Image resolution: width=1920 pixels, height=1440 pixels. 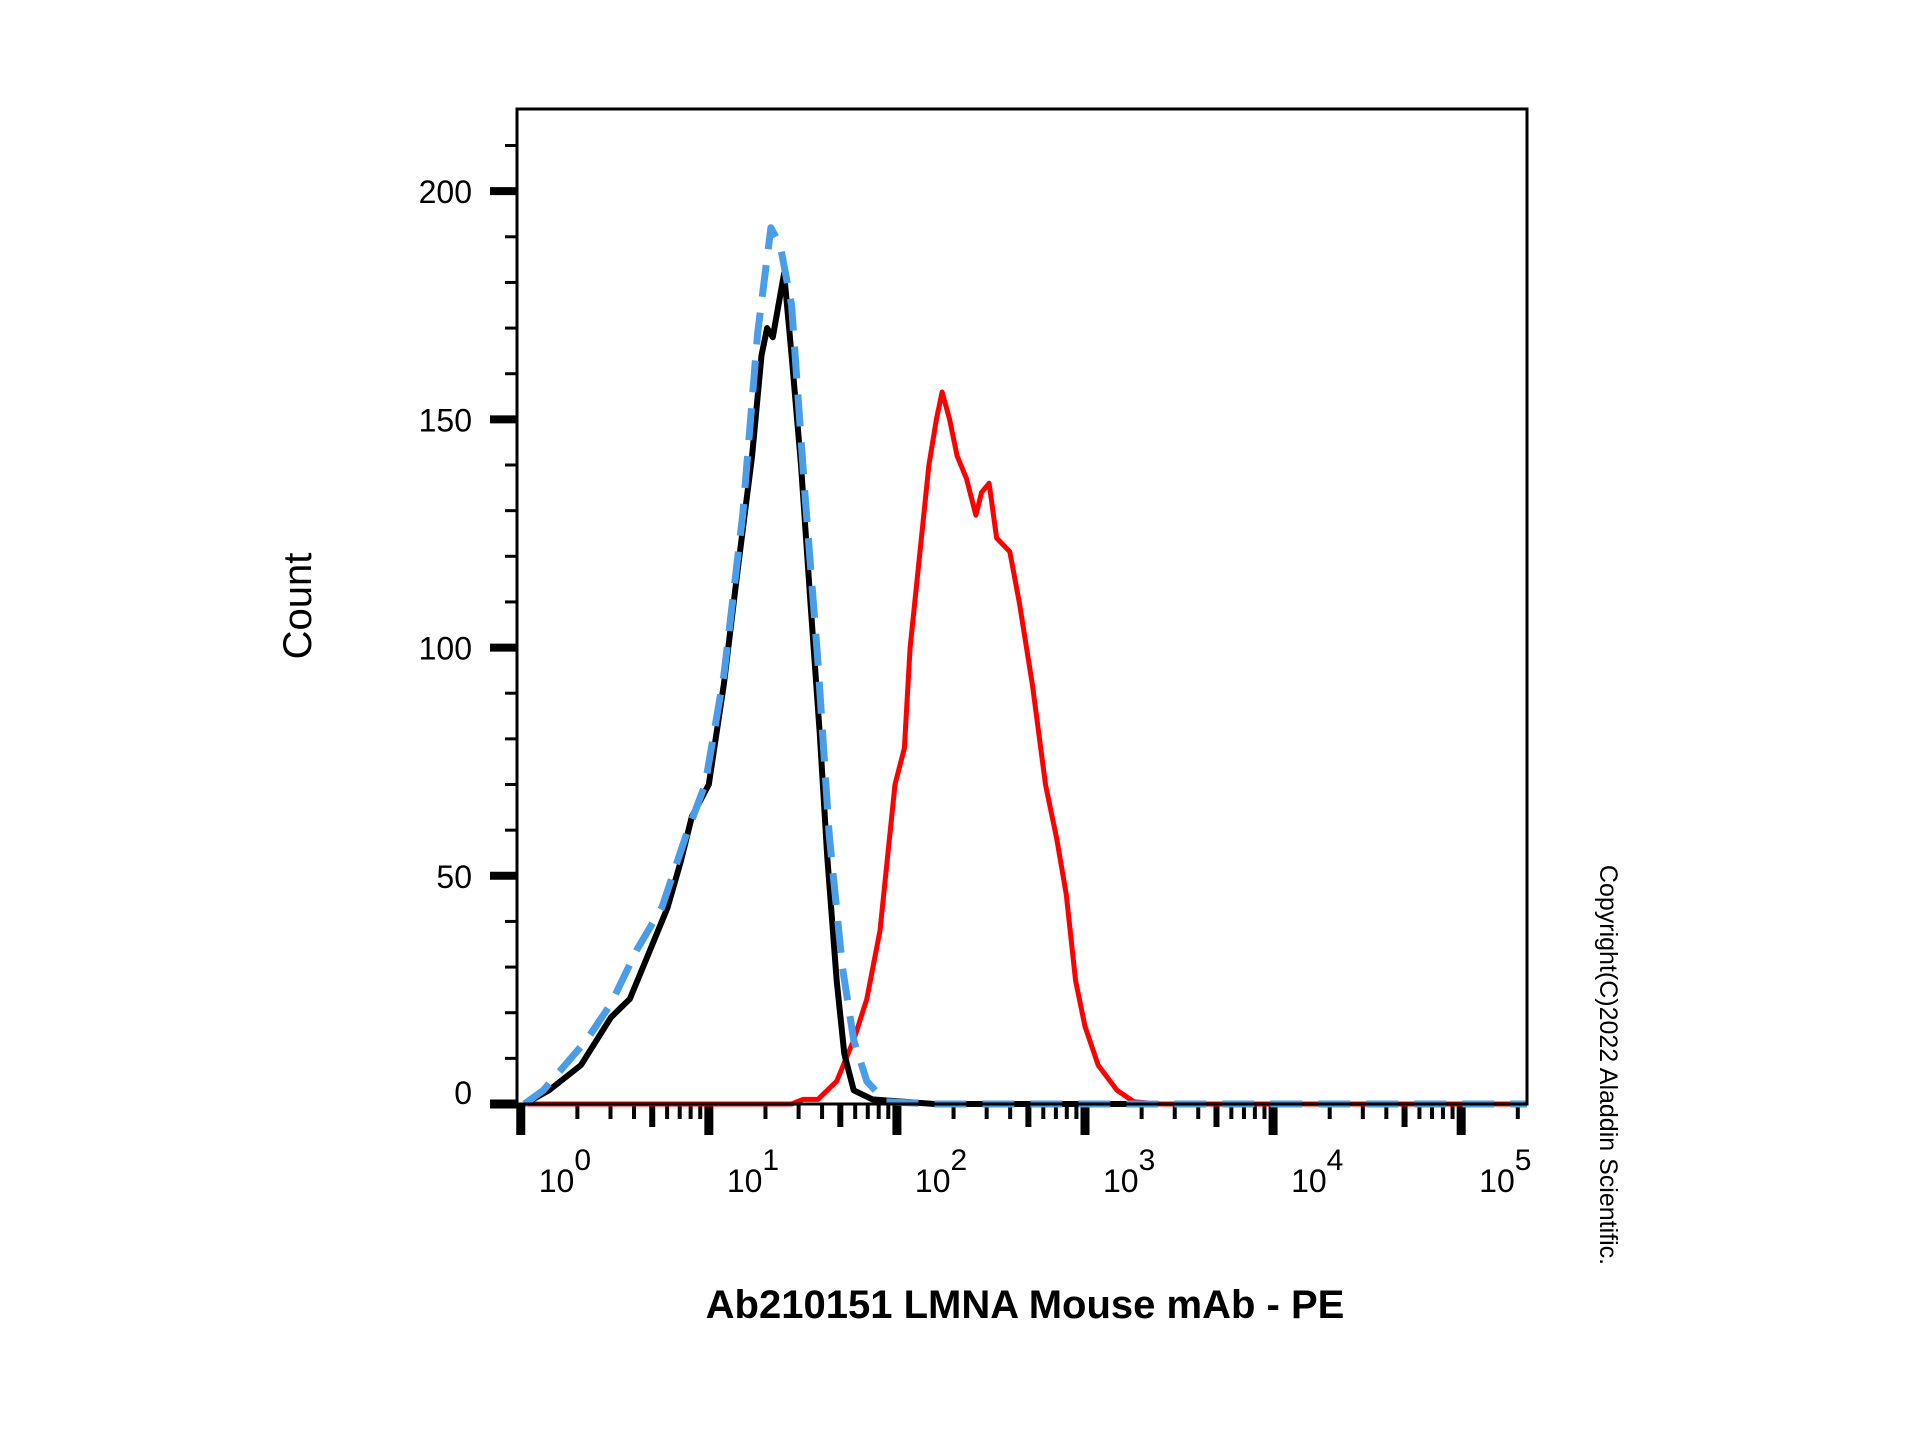 I want to click on y-tick-label: 150, so click(x=445, y=420).